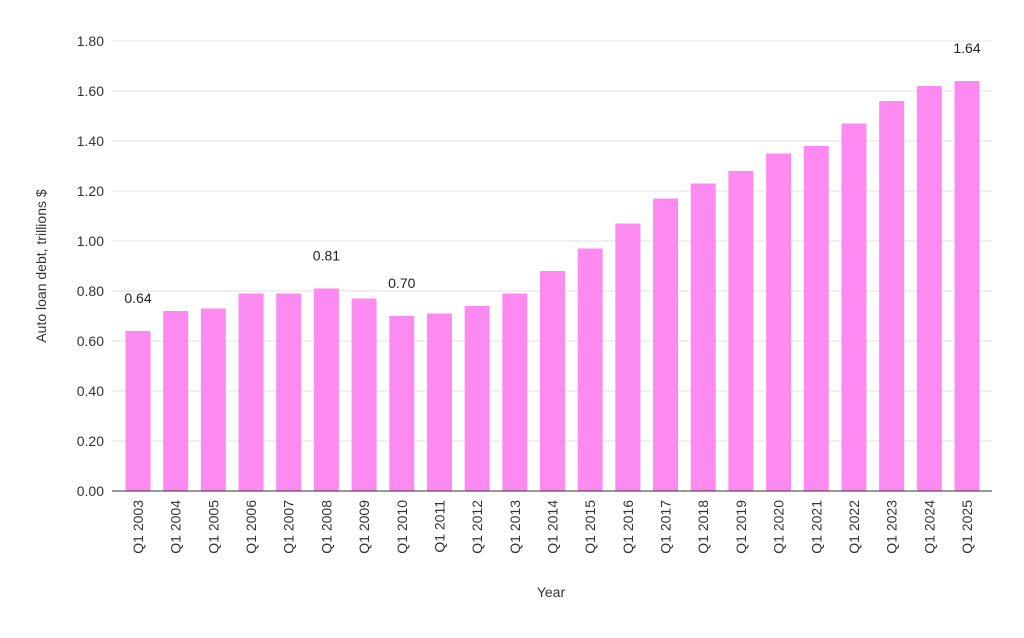  I want to click on y-tick-label: 0.80, so click(90, 291).